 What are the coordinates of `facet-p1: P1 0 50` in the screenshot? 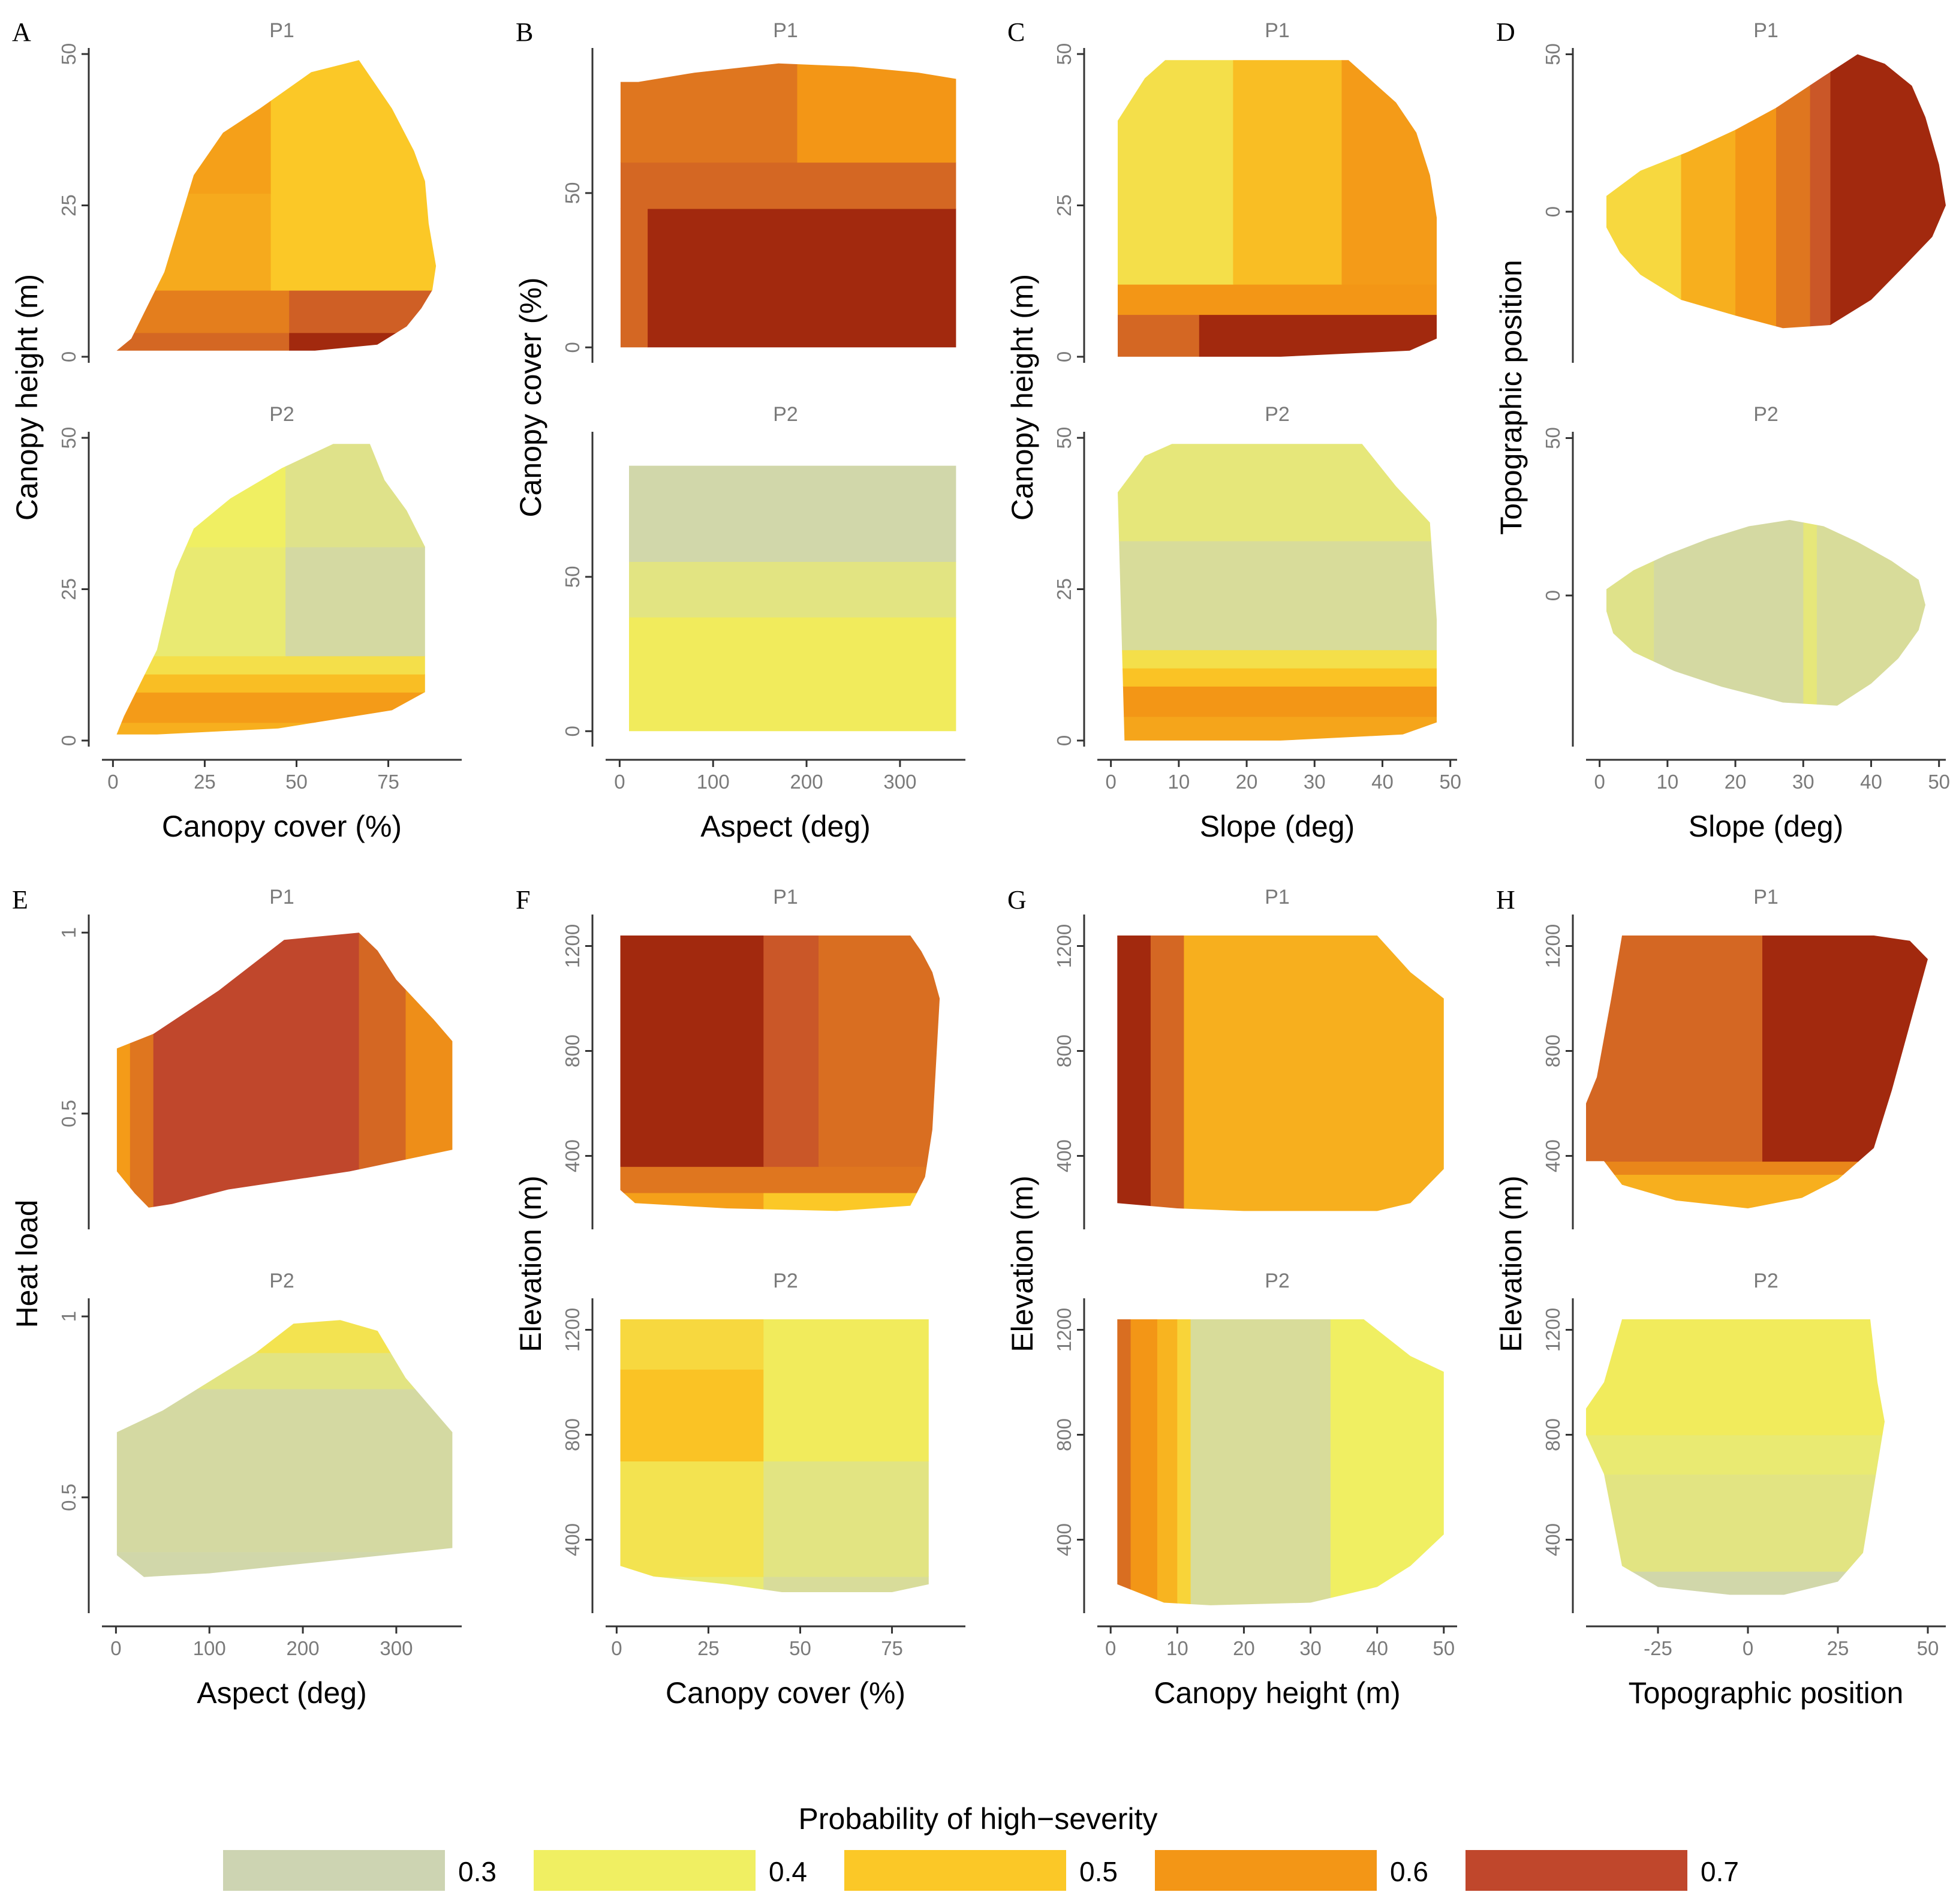 It's located at (1744, 191).